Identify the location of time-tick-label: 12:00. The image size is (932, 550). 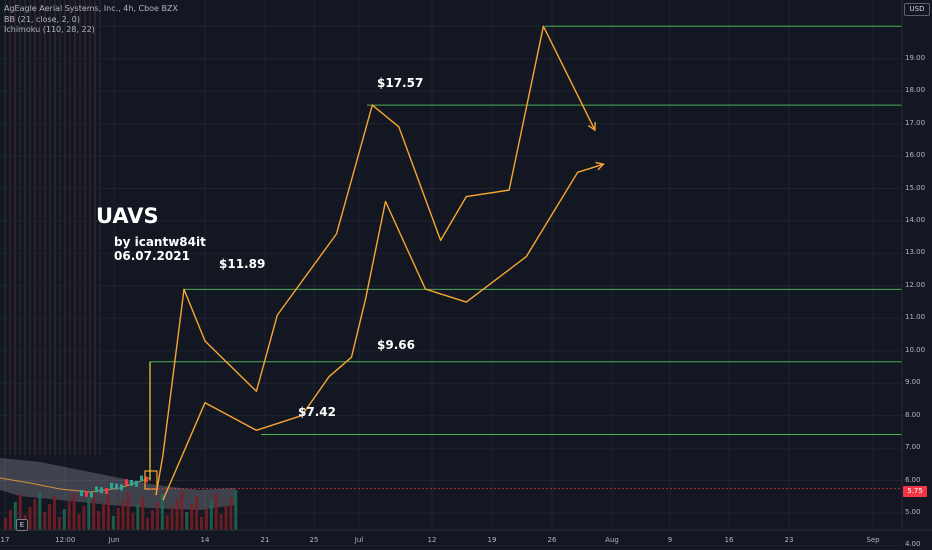
(65, 540).